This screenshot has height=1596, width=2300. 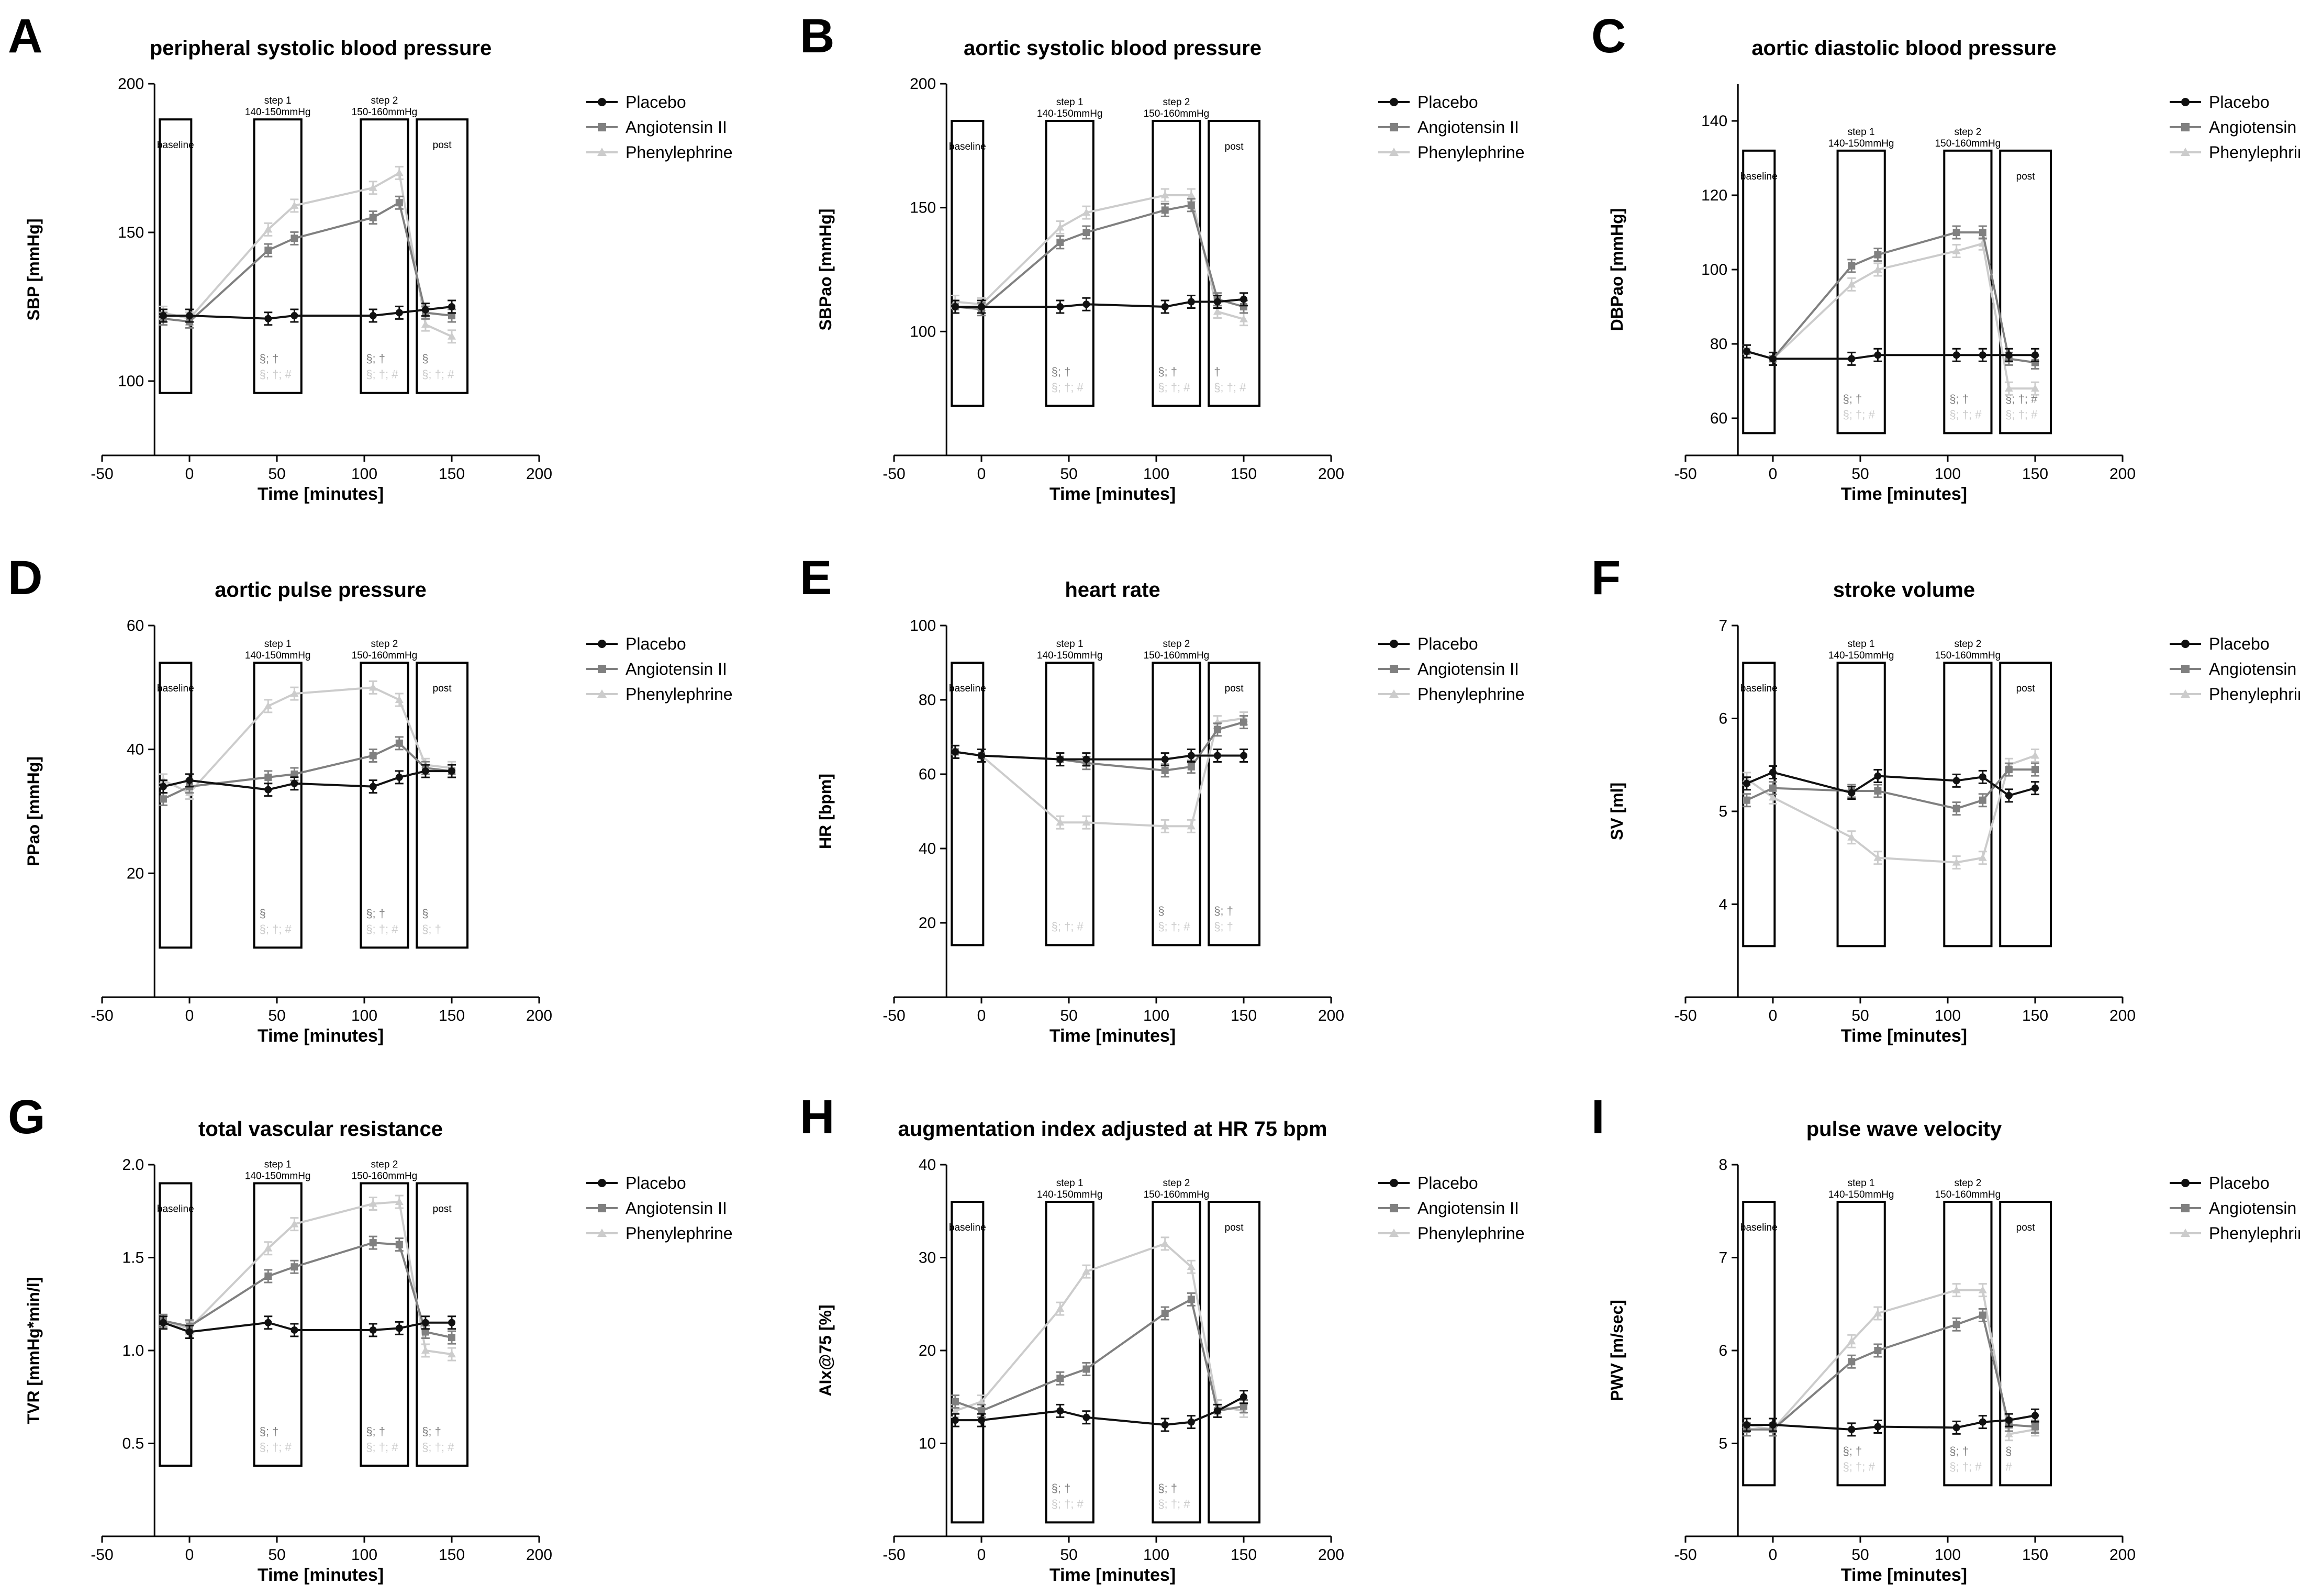 What do you see at coordinates (927, 700) in the screenshot?
I see `y-tick-label: 80` at bounding box center [927, 700].